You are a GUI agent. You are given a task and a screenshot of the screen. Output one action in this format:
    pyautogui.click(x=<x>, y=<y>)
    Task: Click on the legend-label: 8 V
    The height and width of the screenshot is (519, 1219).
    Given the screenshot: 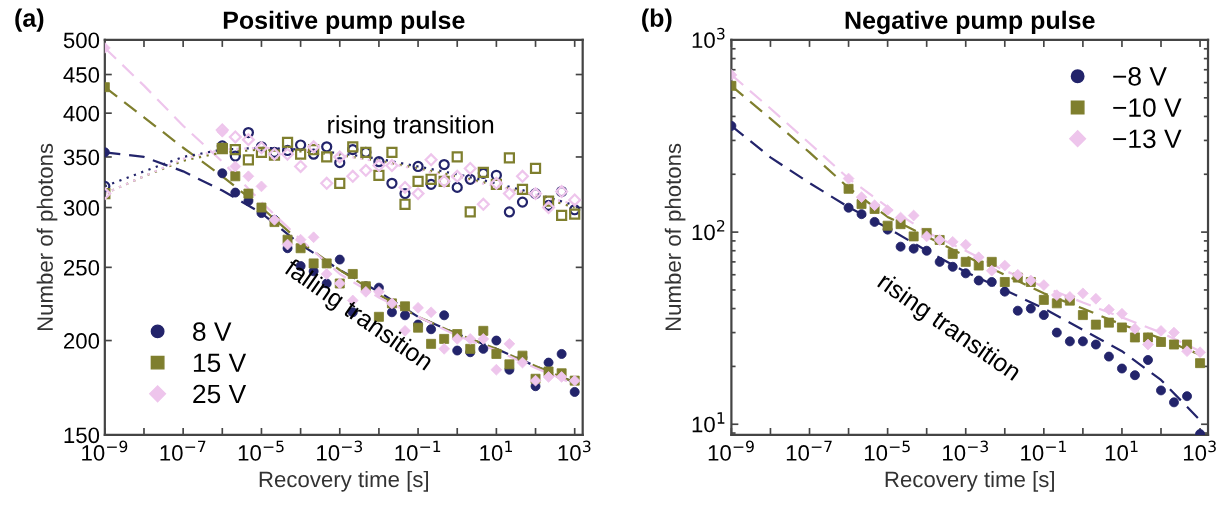 What is the action you would take?
    pyautogui.click(x=212, y=331)
    